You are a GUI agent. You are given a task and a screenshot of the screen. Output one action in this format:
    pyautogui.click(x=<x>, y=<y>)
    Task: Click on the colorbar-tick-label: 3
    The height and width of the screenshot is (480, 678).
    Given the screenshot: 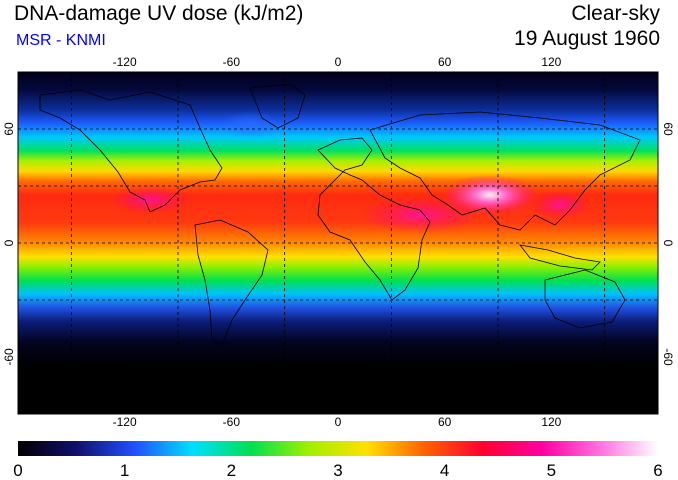 What is the action you would take?
    pyautogui.click(x=337, y=470)
    